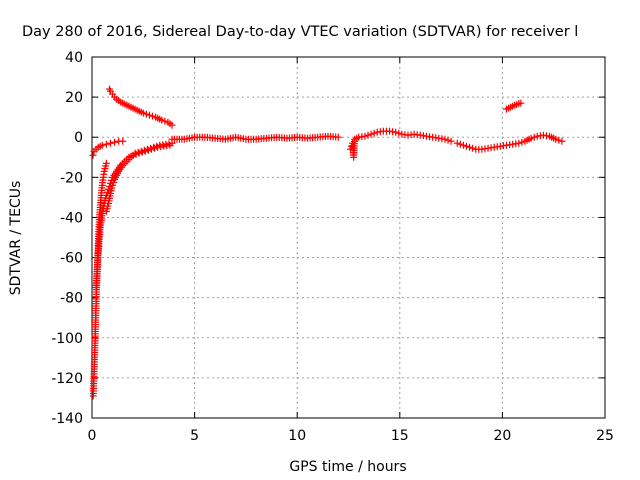  What do you see at coordinates (67, 339) in the screenshot?
I see `y-tick-label: -100` at bounding box center [67, 339].